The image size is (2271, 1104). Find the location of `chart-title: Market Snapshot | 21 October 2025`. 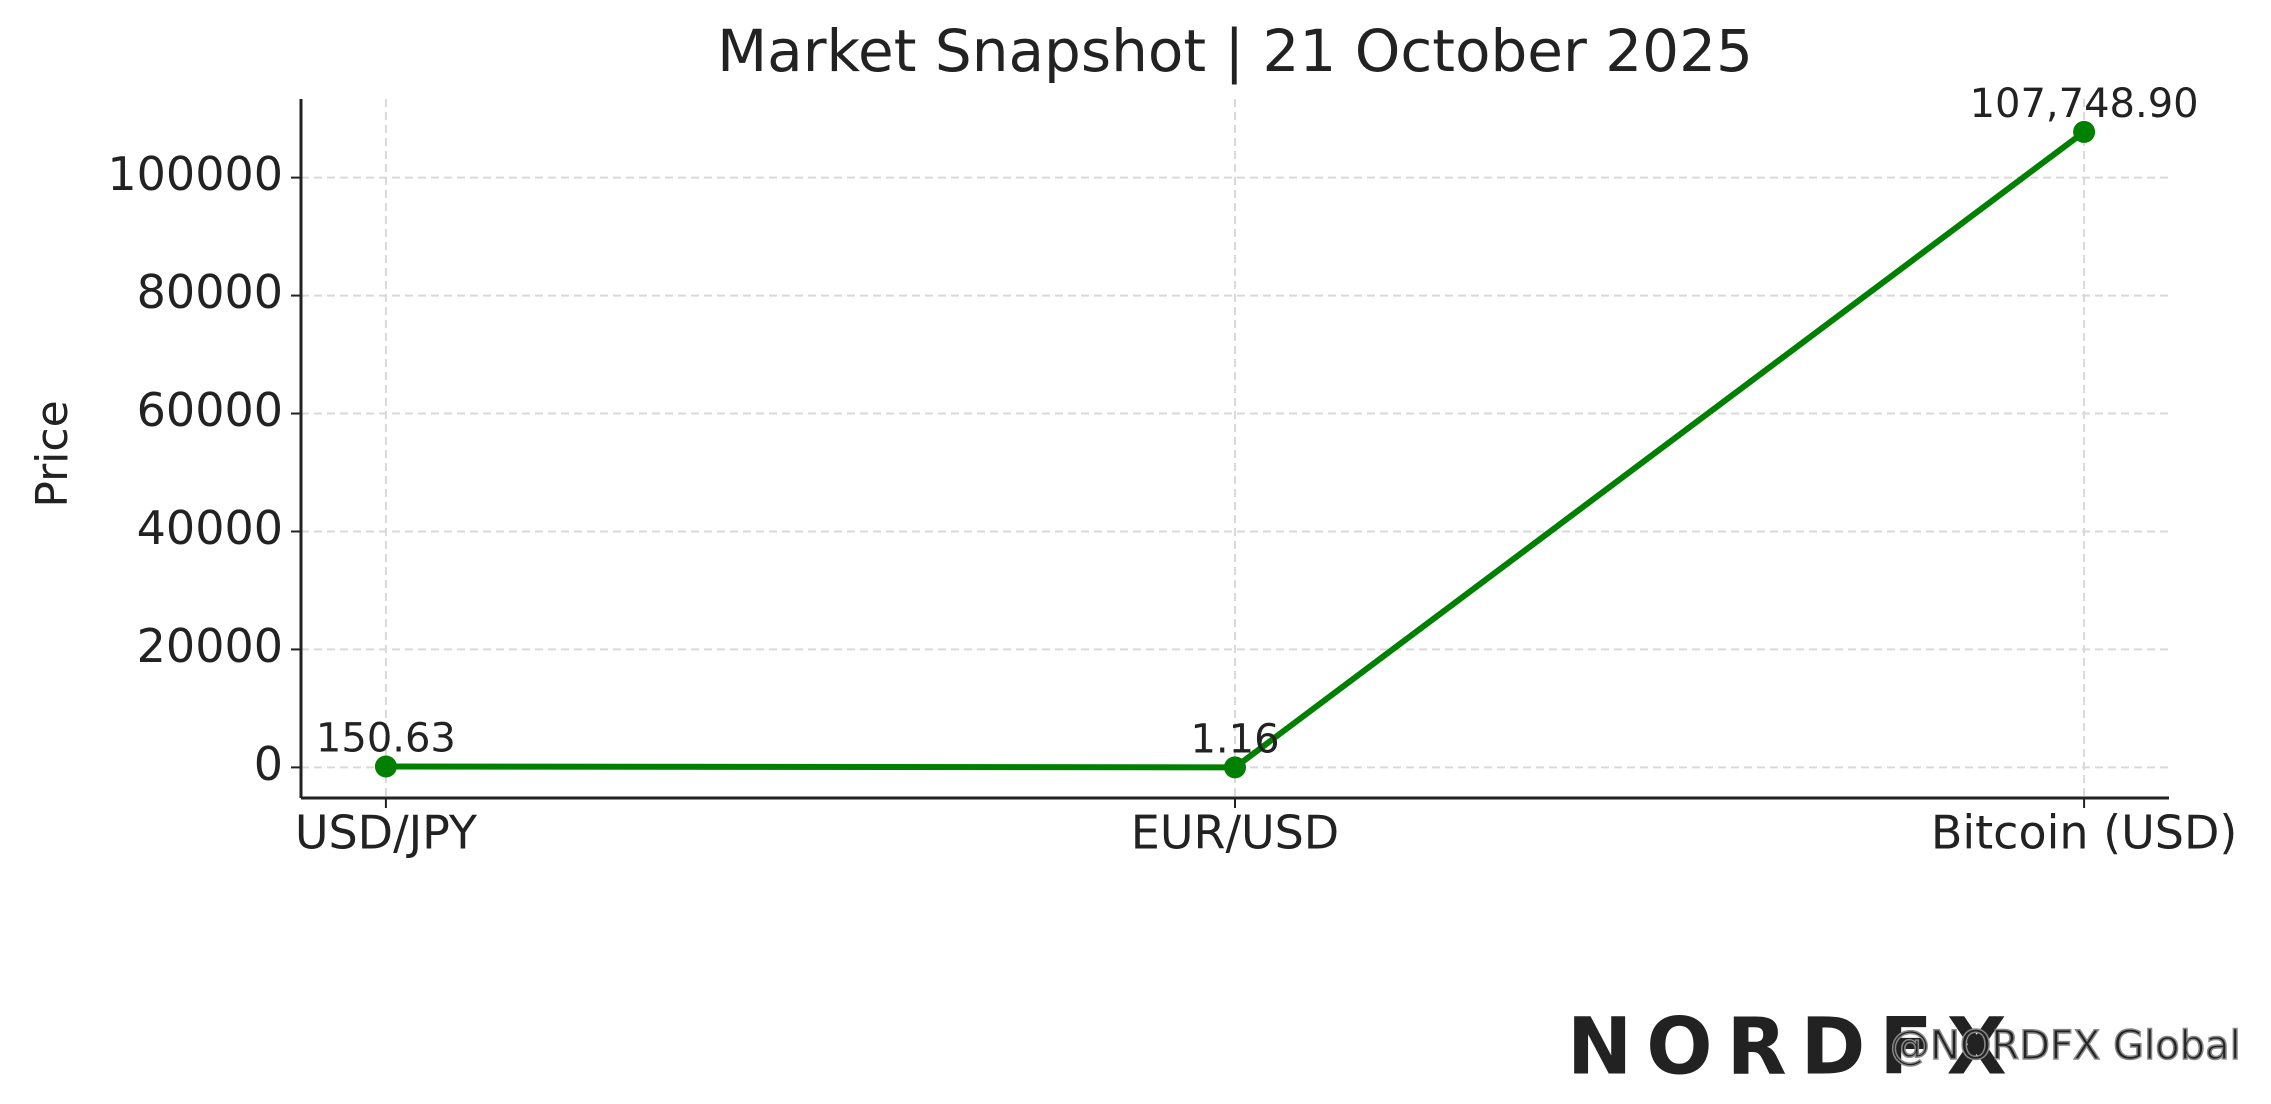

chart-title: Market Snapshot | 21 October 2025 is located at coordinates (1235, 51).